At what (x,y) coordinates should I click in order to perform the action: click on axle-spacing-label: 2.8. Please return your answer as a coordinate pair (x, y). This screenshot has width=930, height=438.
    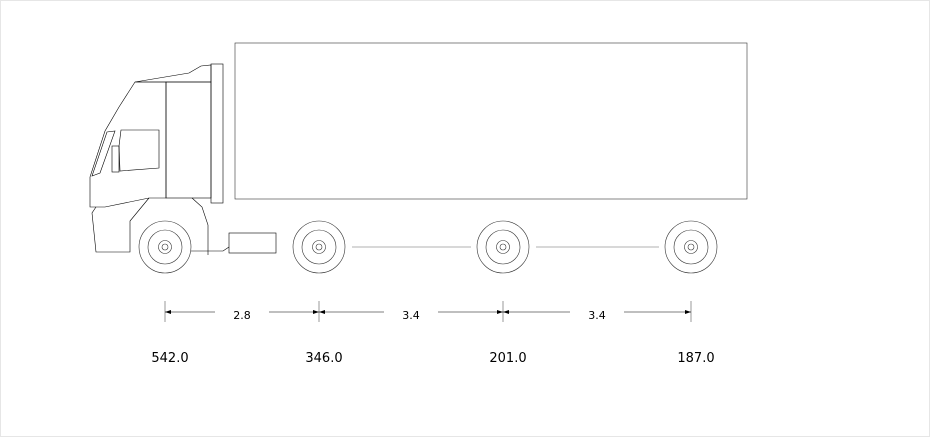
    Looking at the image, I should click on (242, 315).